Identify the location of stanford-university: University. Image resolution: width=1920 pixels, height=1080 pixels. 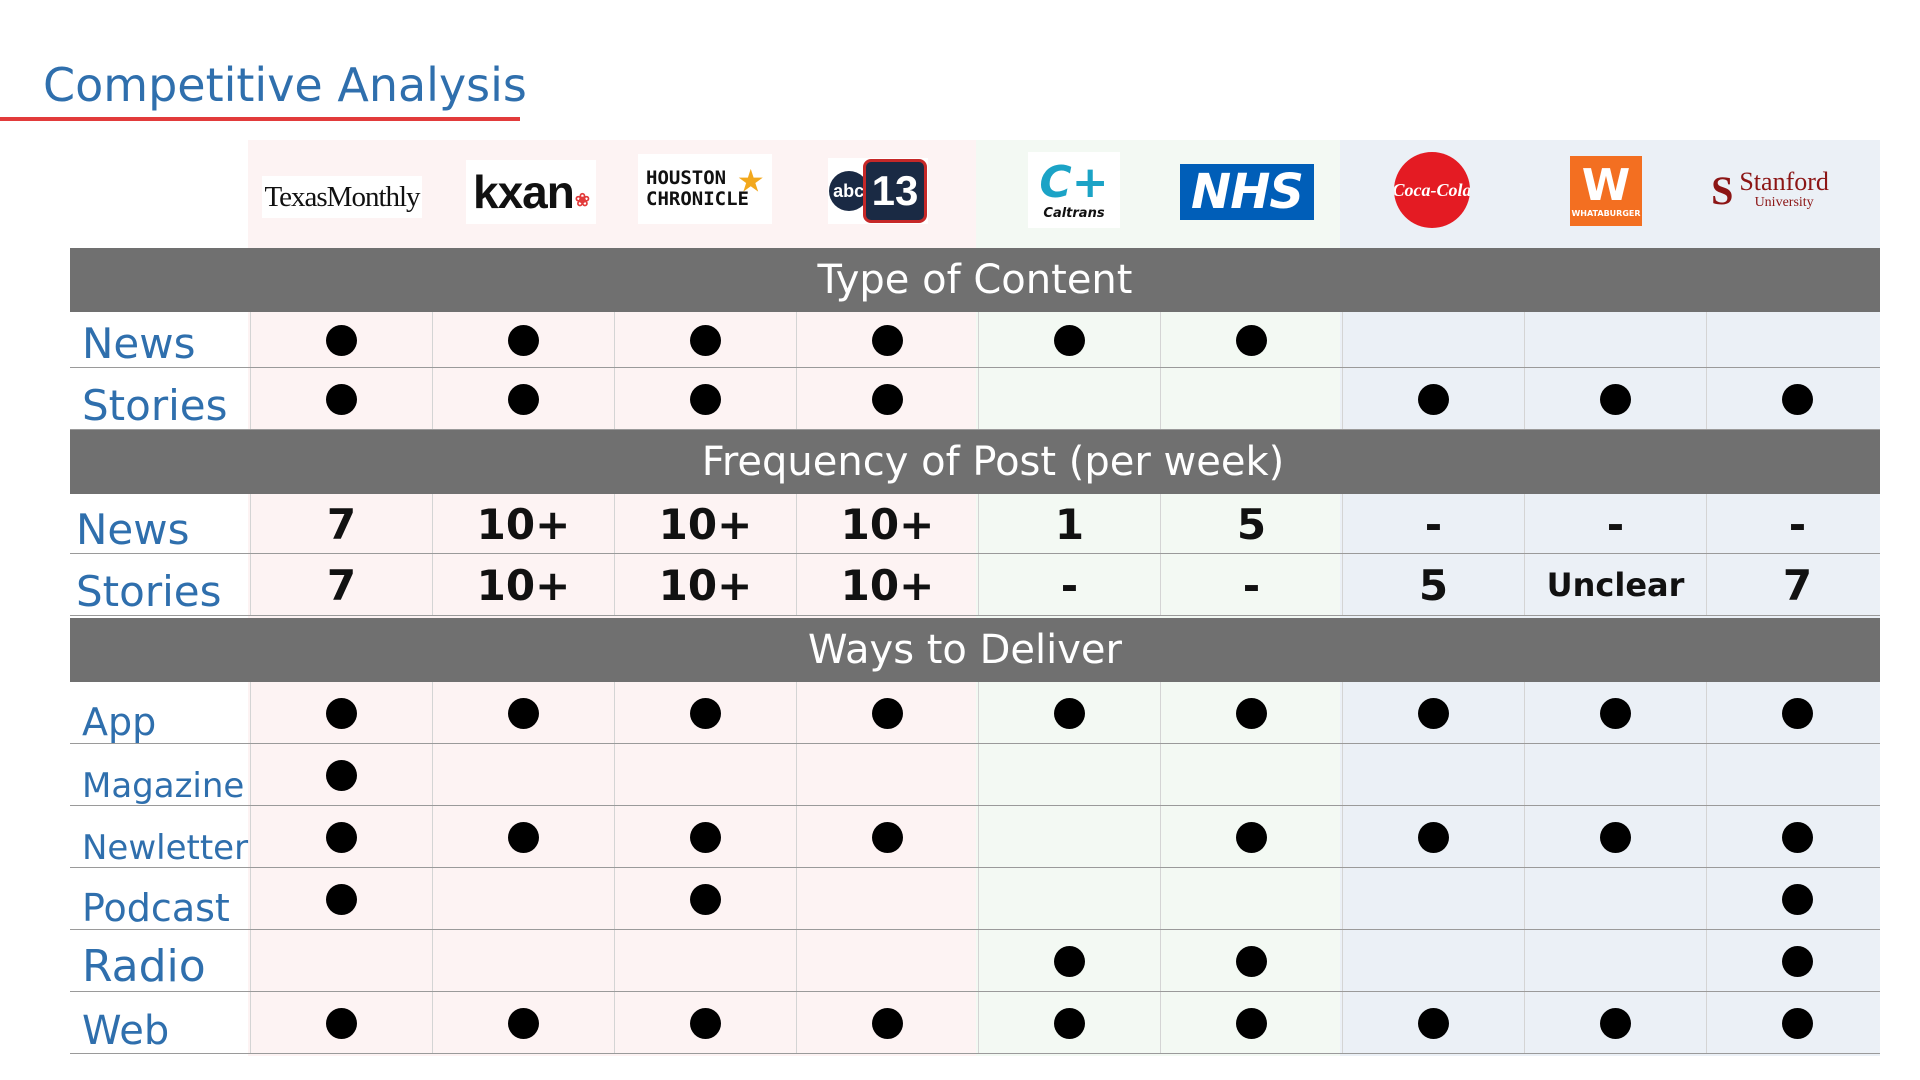
(1784, 202).